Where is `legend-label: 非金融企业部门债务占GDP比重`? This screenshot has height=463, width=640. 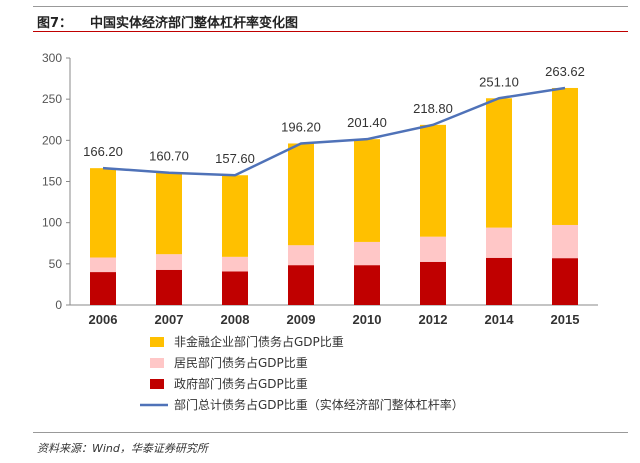
legend-label: 非金融企业部门债务占GDP比重 is located at coordinates (259, 341).